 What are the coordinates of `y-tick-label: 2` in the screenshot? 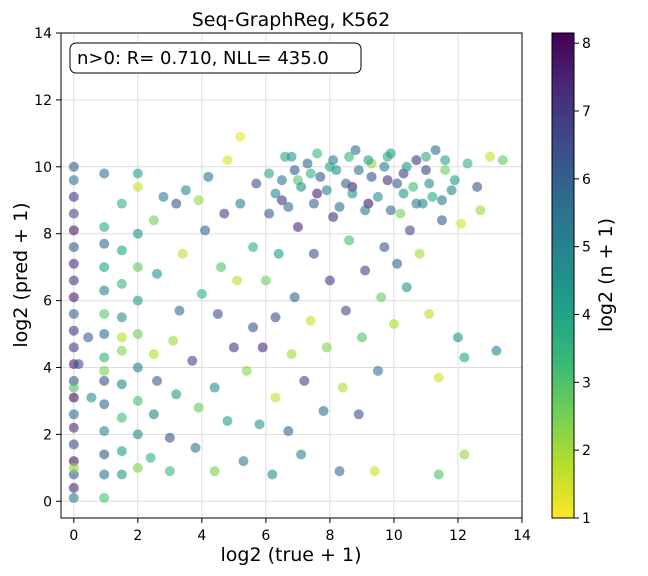 It's located at (47, 435).